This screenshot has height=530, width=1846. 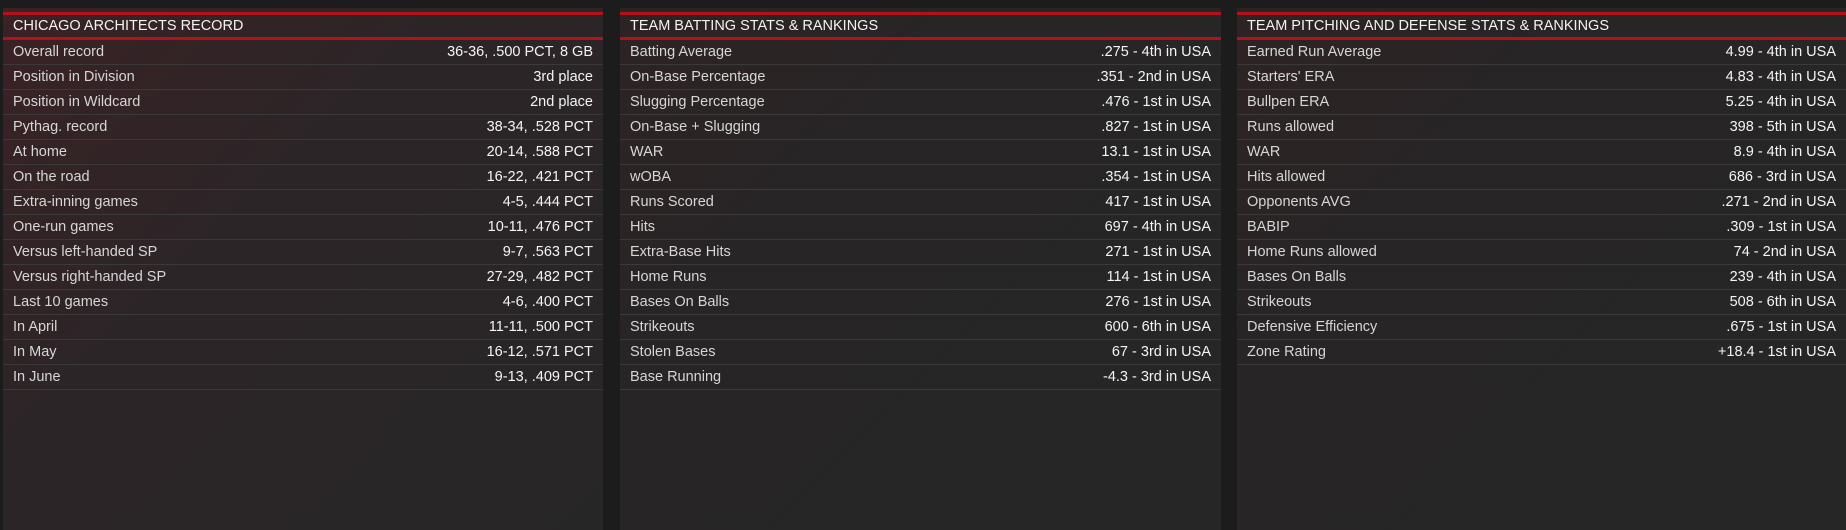 I want to click on stat-row: Batting Average .275 - 4th in USA, so click(x=920, y=52).